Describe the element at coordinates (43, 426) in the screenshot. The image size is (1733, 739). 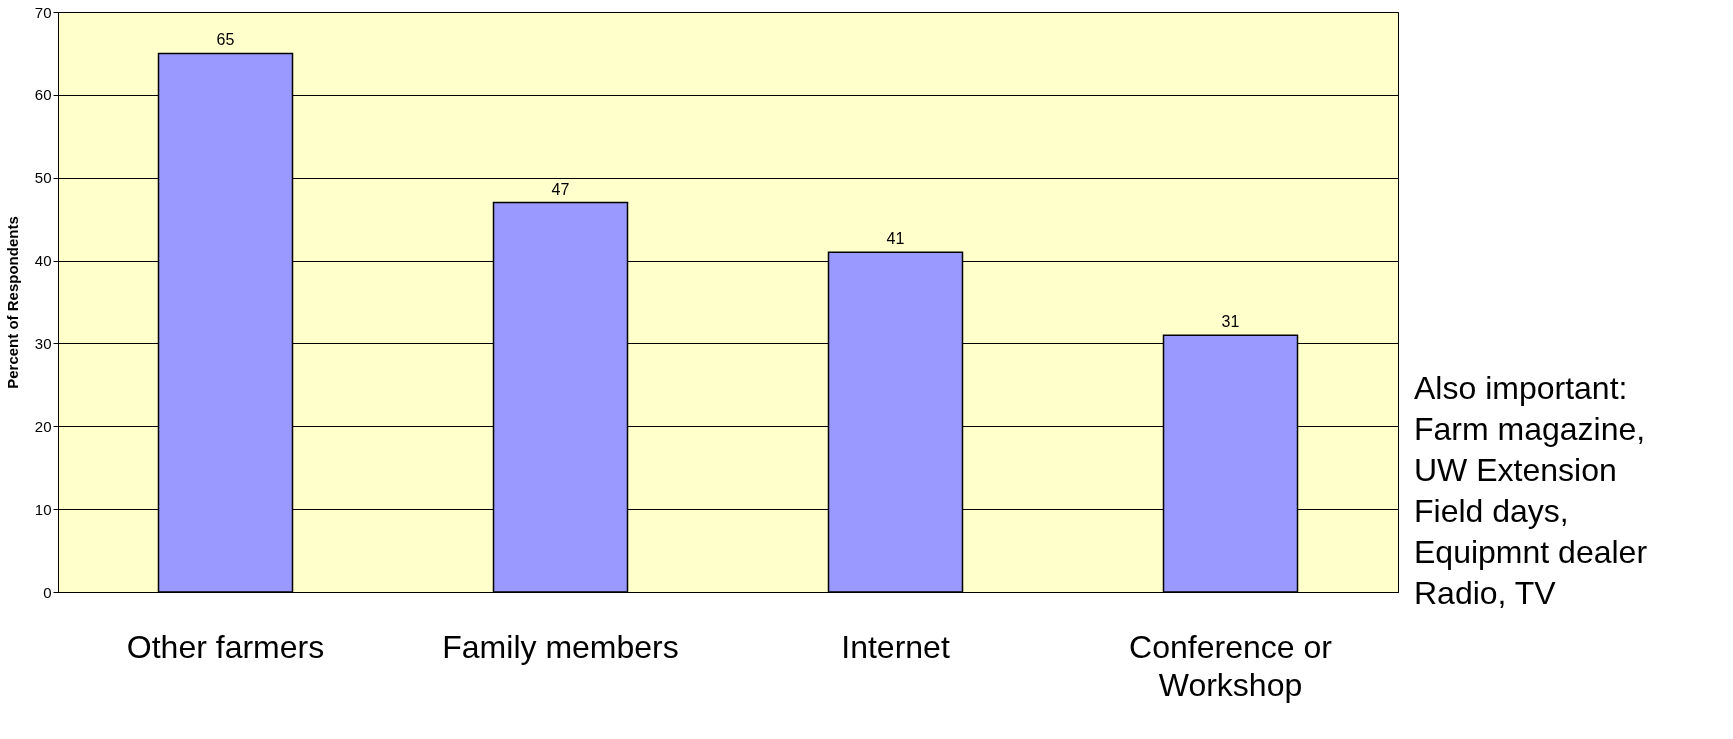
I see `y-tick-label: 20` at that location.